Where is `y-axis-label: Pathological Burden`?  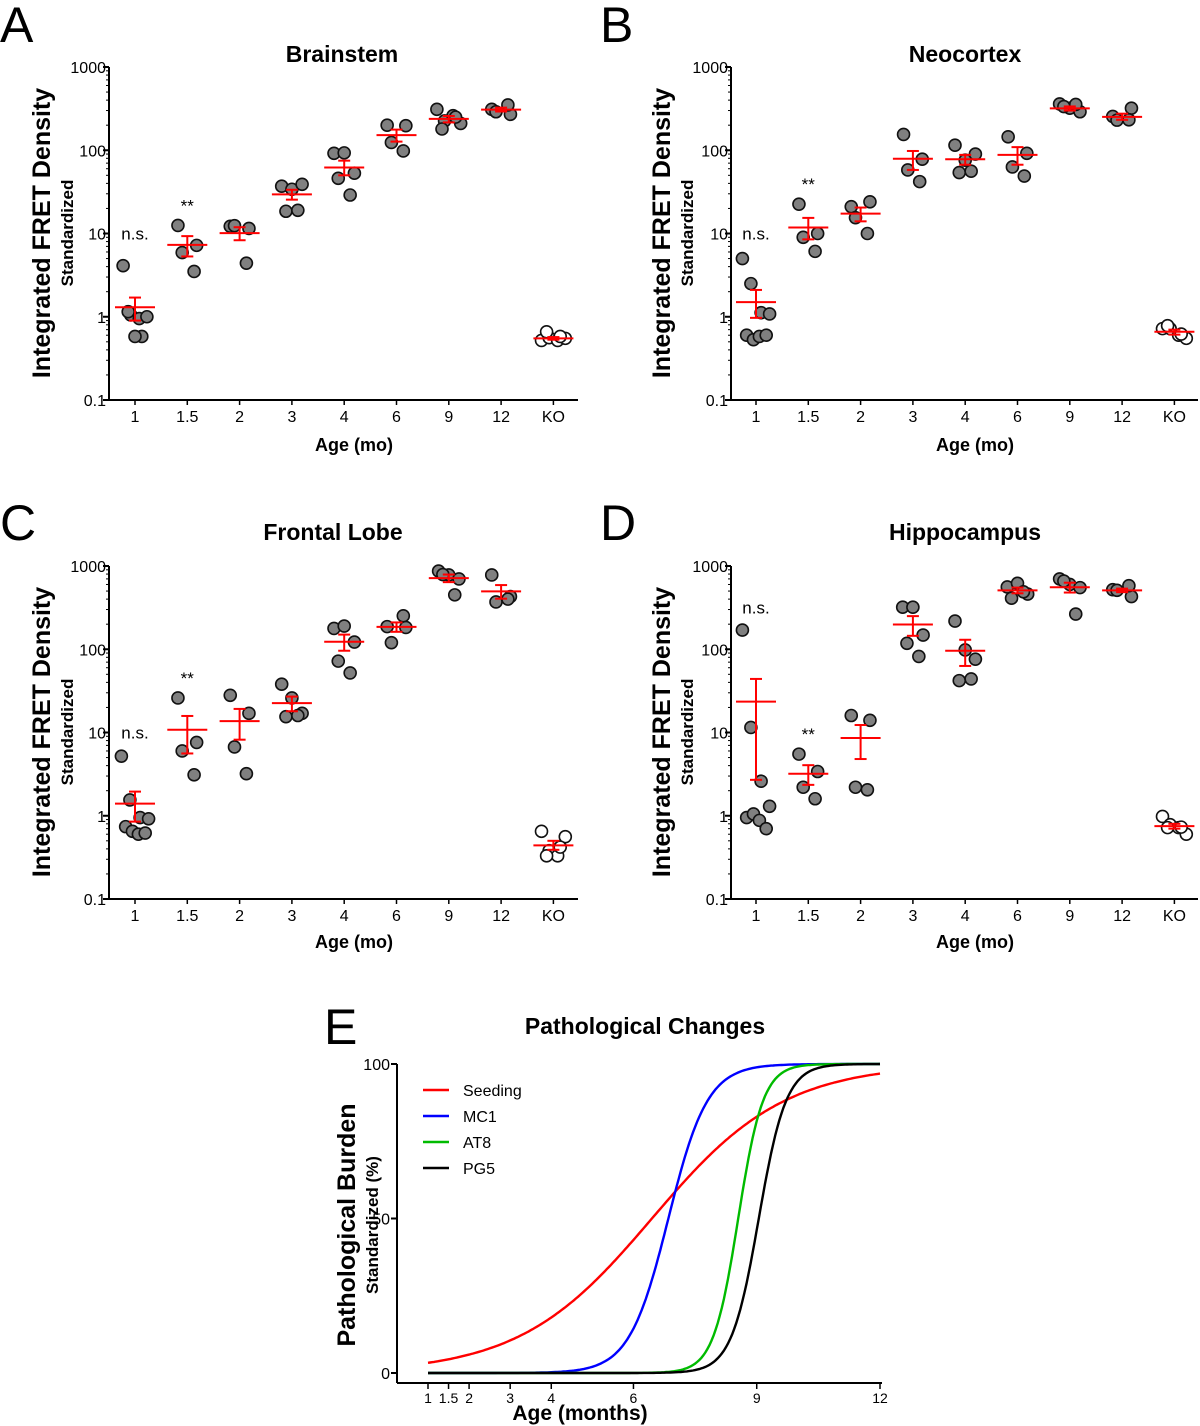
y-axis-label: Pathological Burden is located at coordinates (347, 1224).